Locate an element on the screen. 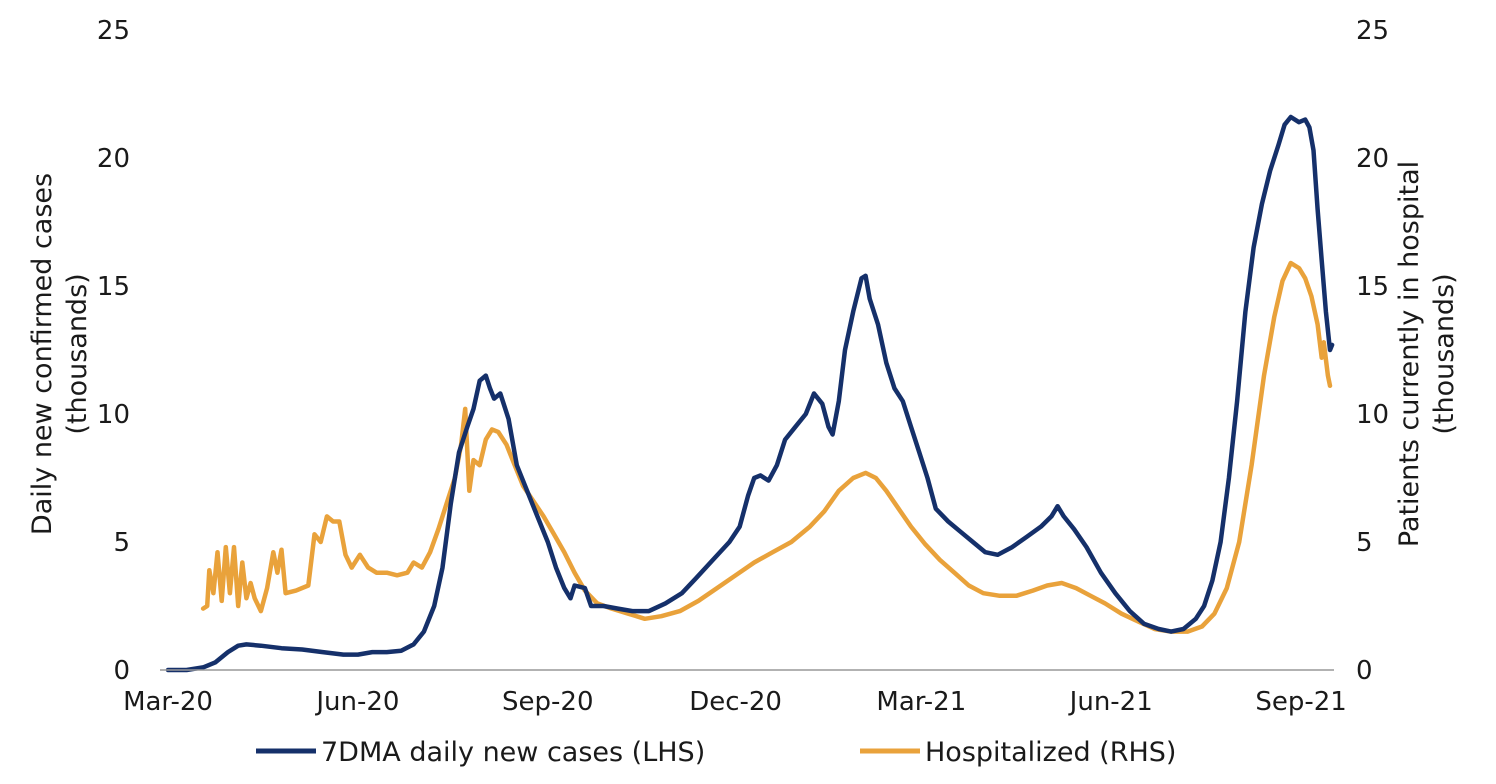 This screenshot has width=1496, height=784. left-tick-label: 20 is located at coordinates (113, 159).